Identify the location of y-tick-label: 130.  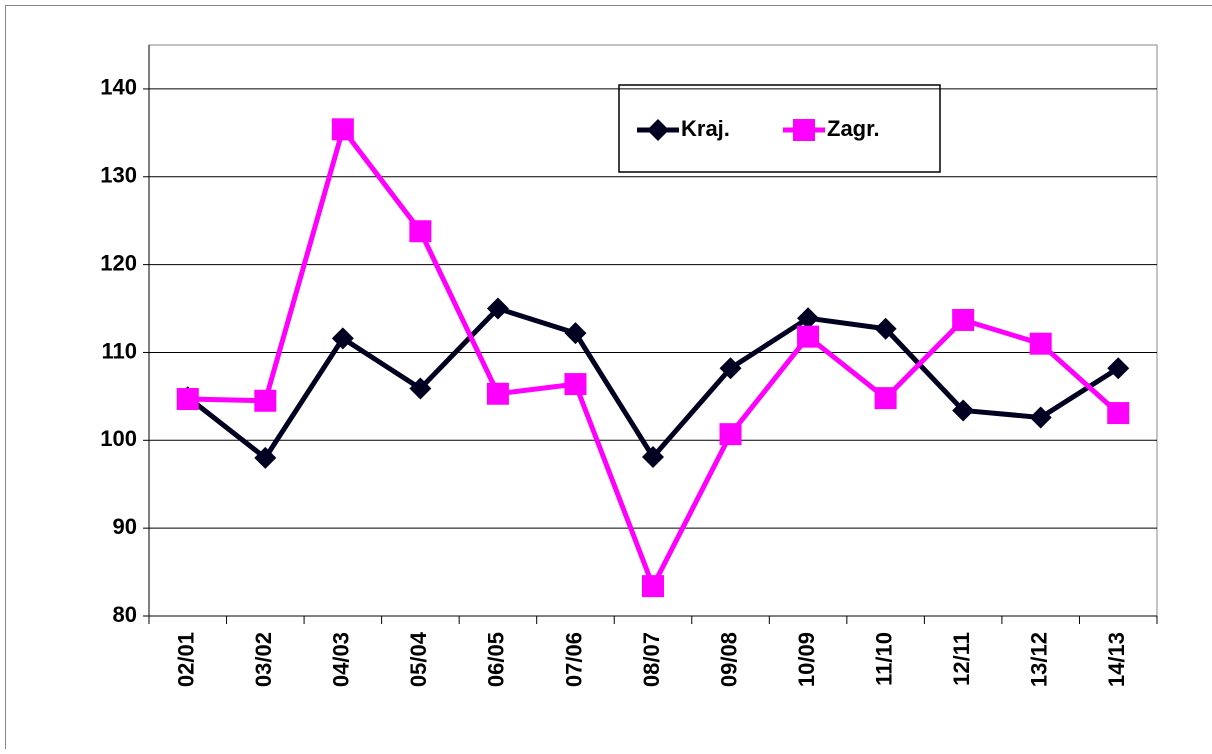
(118, 175).